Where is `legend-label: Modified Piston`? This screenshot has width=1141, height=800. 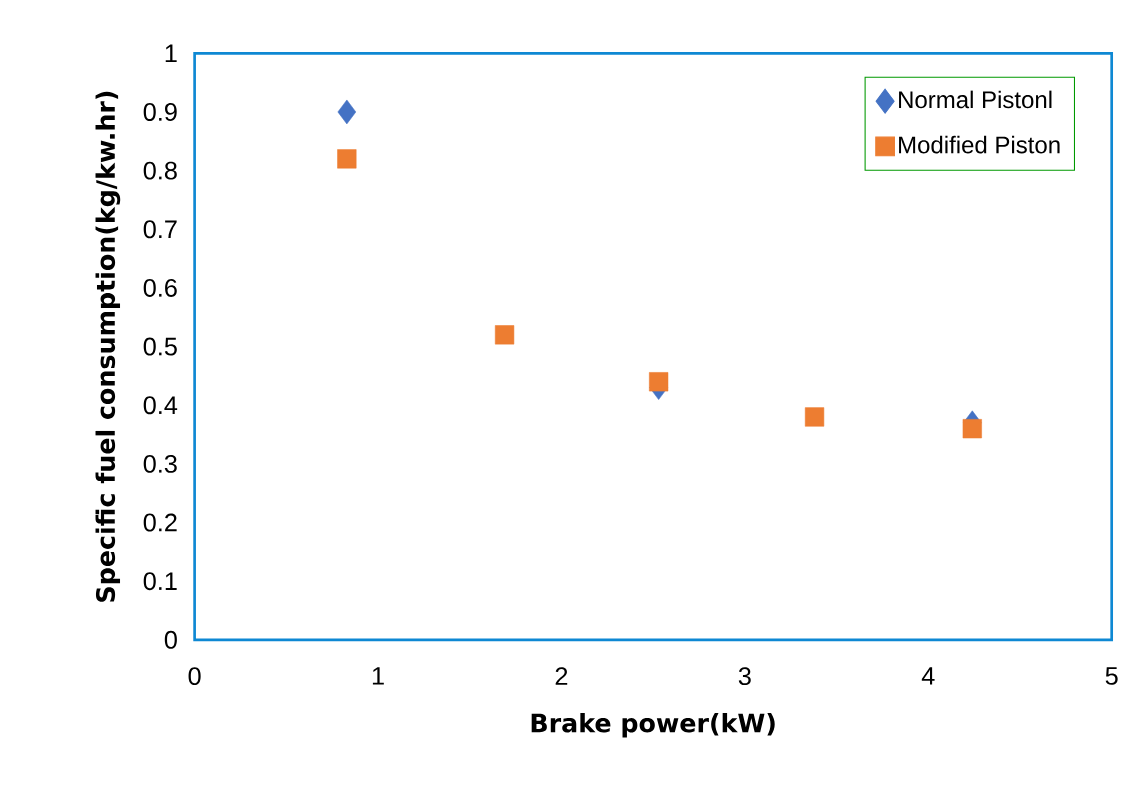
legend-label: Modified Piston is located at coordinates (979, 144).